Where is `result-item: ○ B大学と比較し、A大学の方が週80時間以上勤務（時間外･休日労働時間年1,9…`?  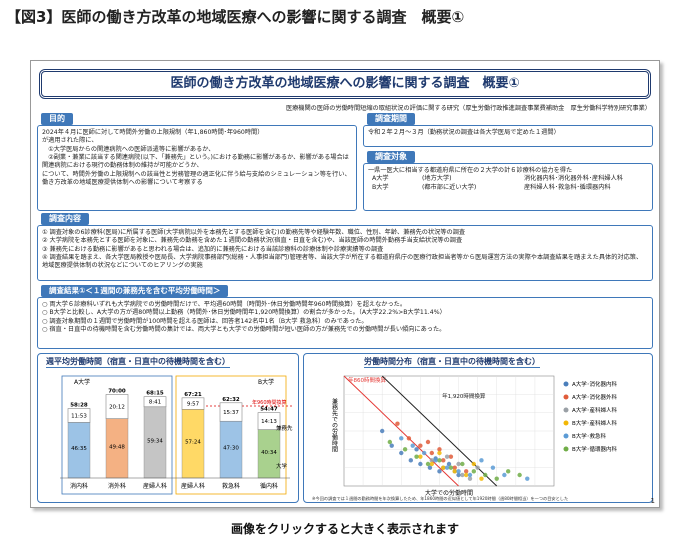
result-item: ○ B大学と比較し、A大学の方が週80時間以上勤務（時間外･休日労働時間年1,9… is located at coordinates (244, 313).